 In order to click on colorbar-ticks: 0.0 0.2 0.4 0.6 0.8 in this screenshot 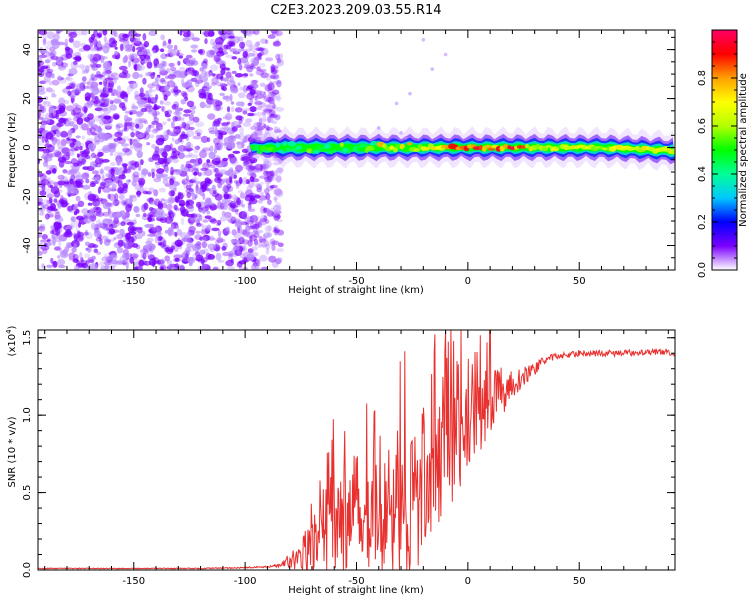, I will do `click(717, 153)`.